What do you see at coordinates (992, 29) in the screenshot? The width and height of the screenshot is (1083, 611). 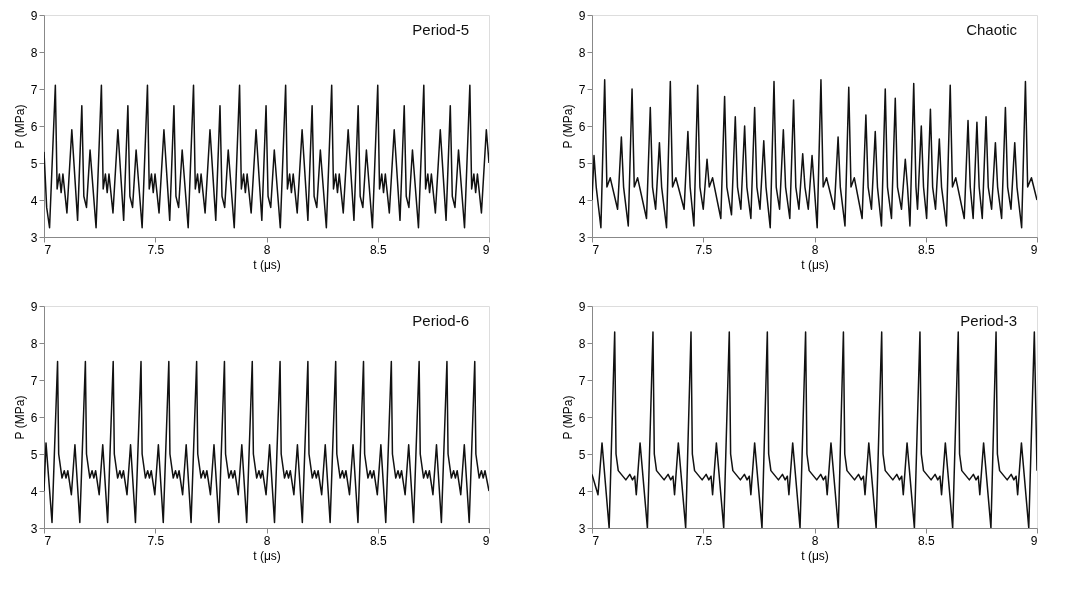 I see `annotation: Chaotic` at bounding box center [992, 29].